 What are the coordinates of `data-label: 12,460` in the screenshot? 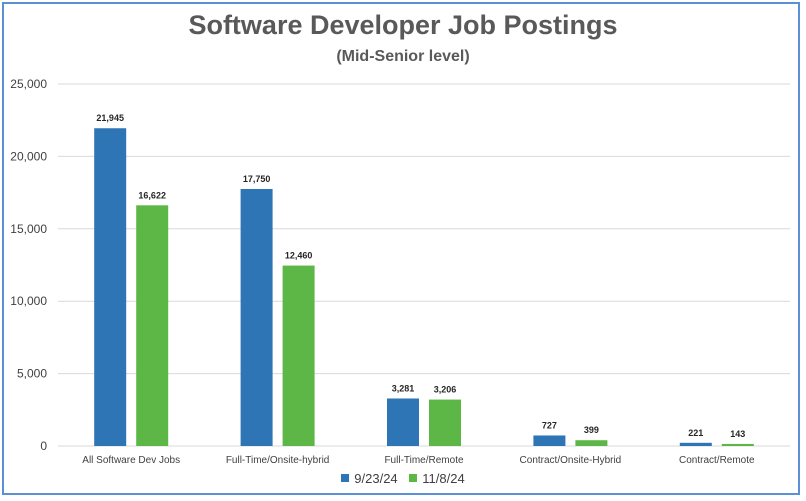 It's located at (299, 256).